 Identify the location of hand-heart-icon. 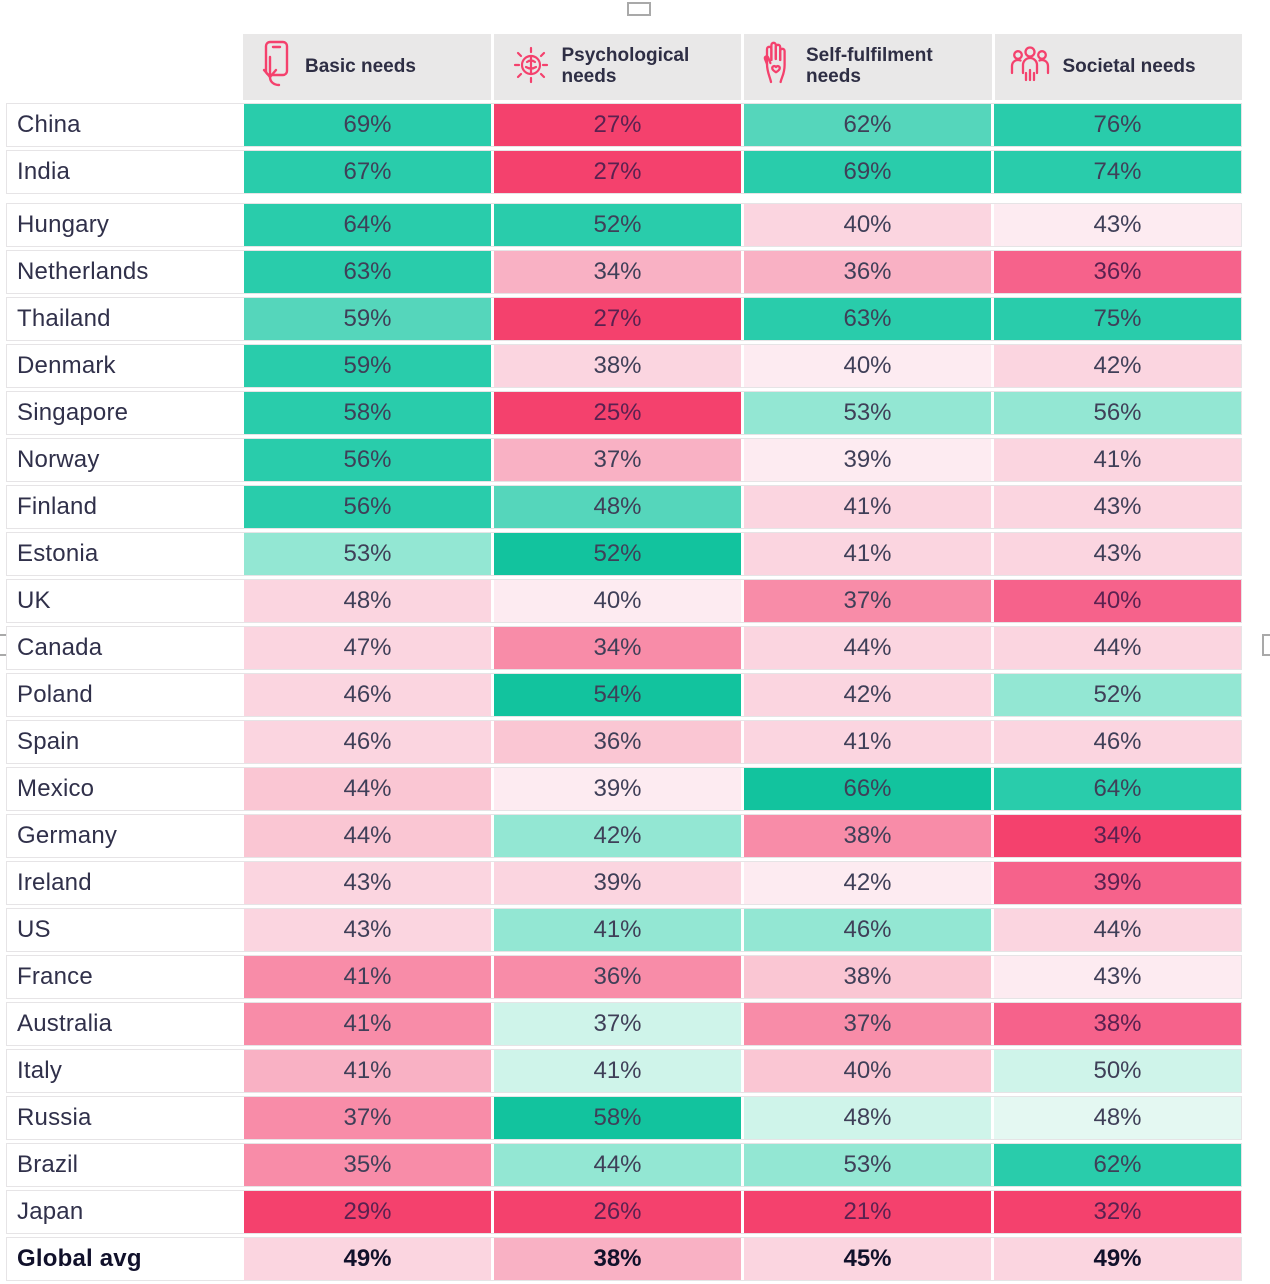
(776, 67).